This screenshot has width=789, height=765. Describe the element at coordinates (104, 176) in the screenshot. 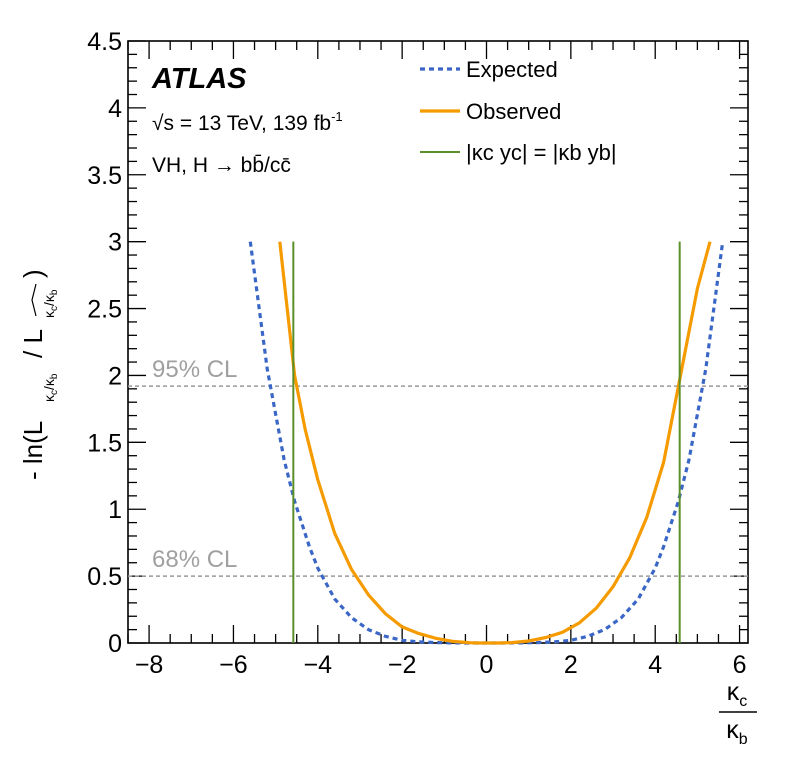

I see `y-tick-label: 3.5` at that location.